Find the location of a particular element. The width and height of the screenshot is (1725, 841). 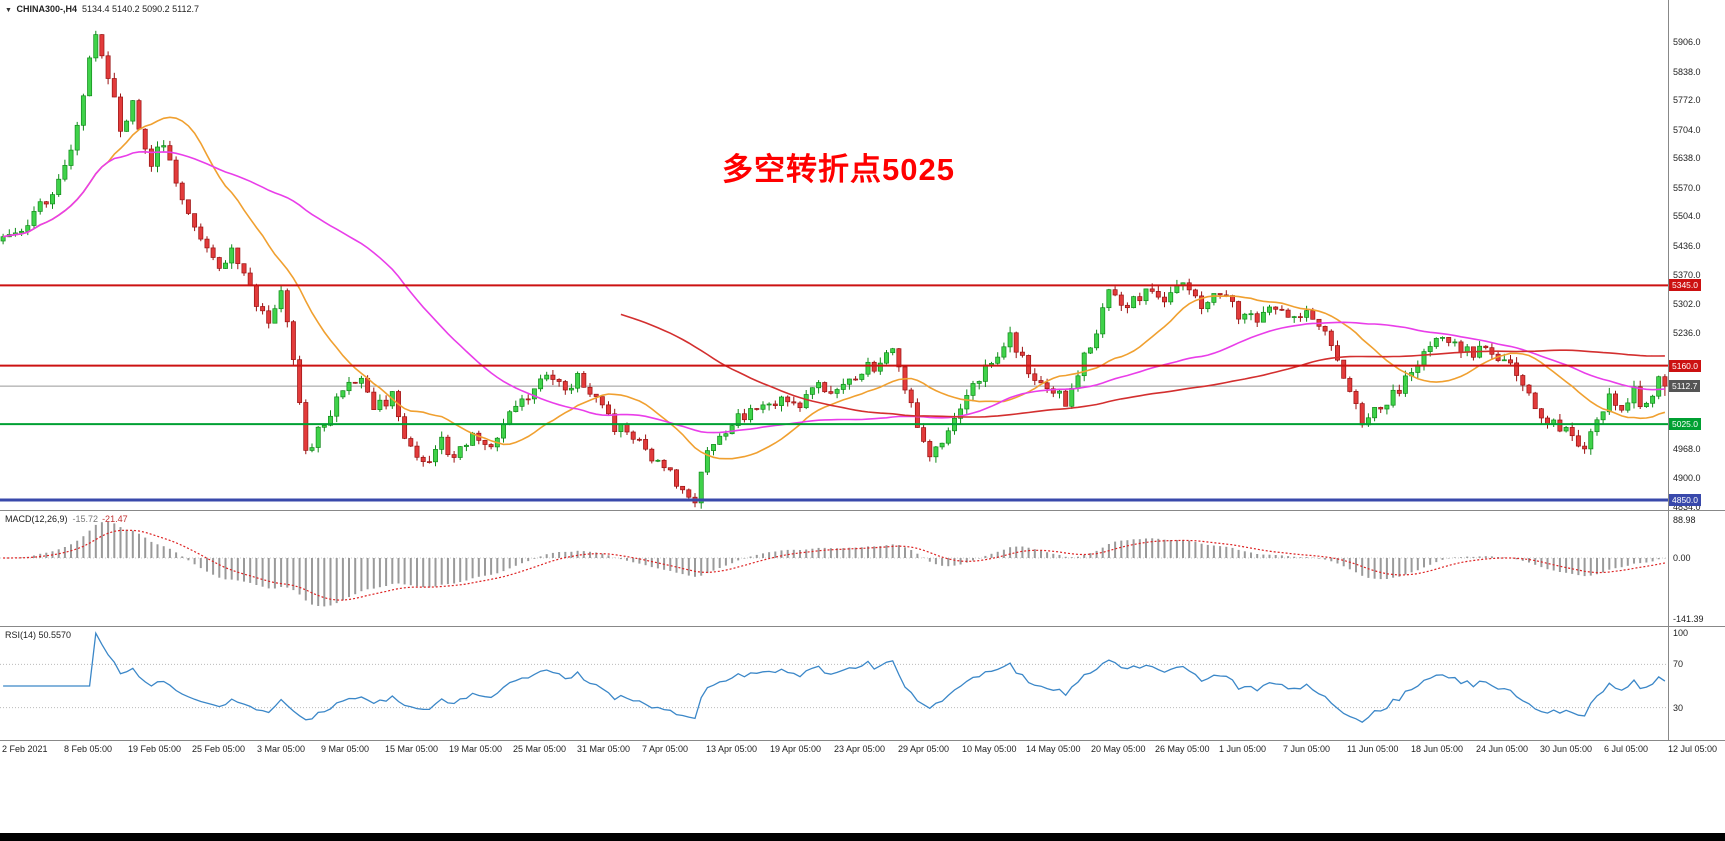

price-tick: 4968.0 is located at coordinates (1687, 449).